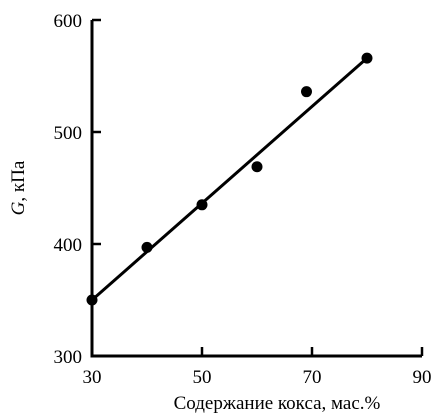  I want to click on y-axis-label: G, кПа, so click(18, 187).